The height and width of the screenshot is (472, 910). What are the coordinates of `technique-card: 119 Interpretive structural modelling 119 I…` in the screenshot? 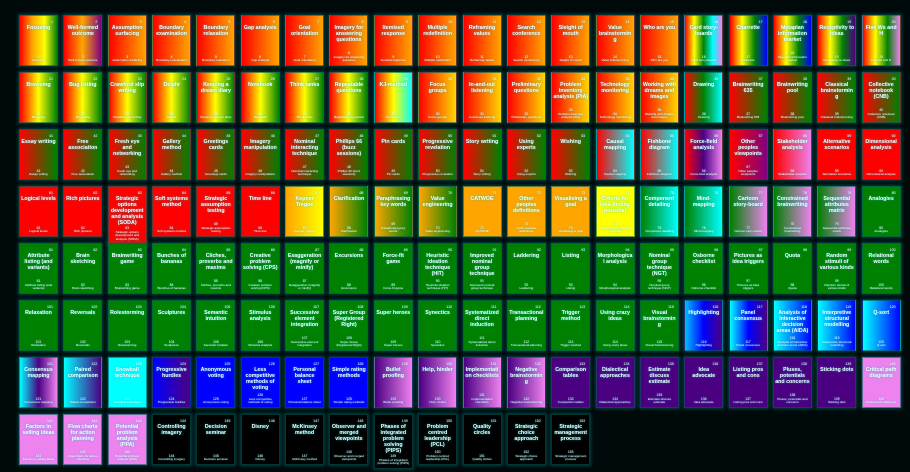 It's located at (837, 325).